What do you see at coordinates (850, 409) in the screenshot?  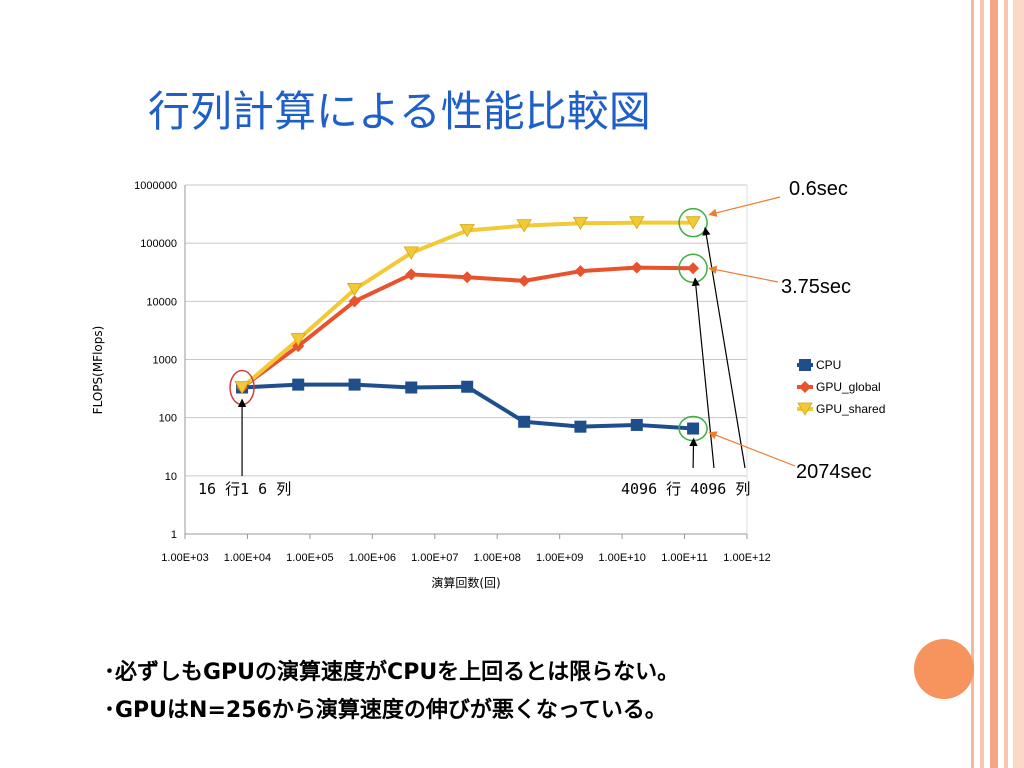 I see `legend-label-GPU_shared: GPU_shared` at bounding box center [850, 409].